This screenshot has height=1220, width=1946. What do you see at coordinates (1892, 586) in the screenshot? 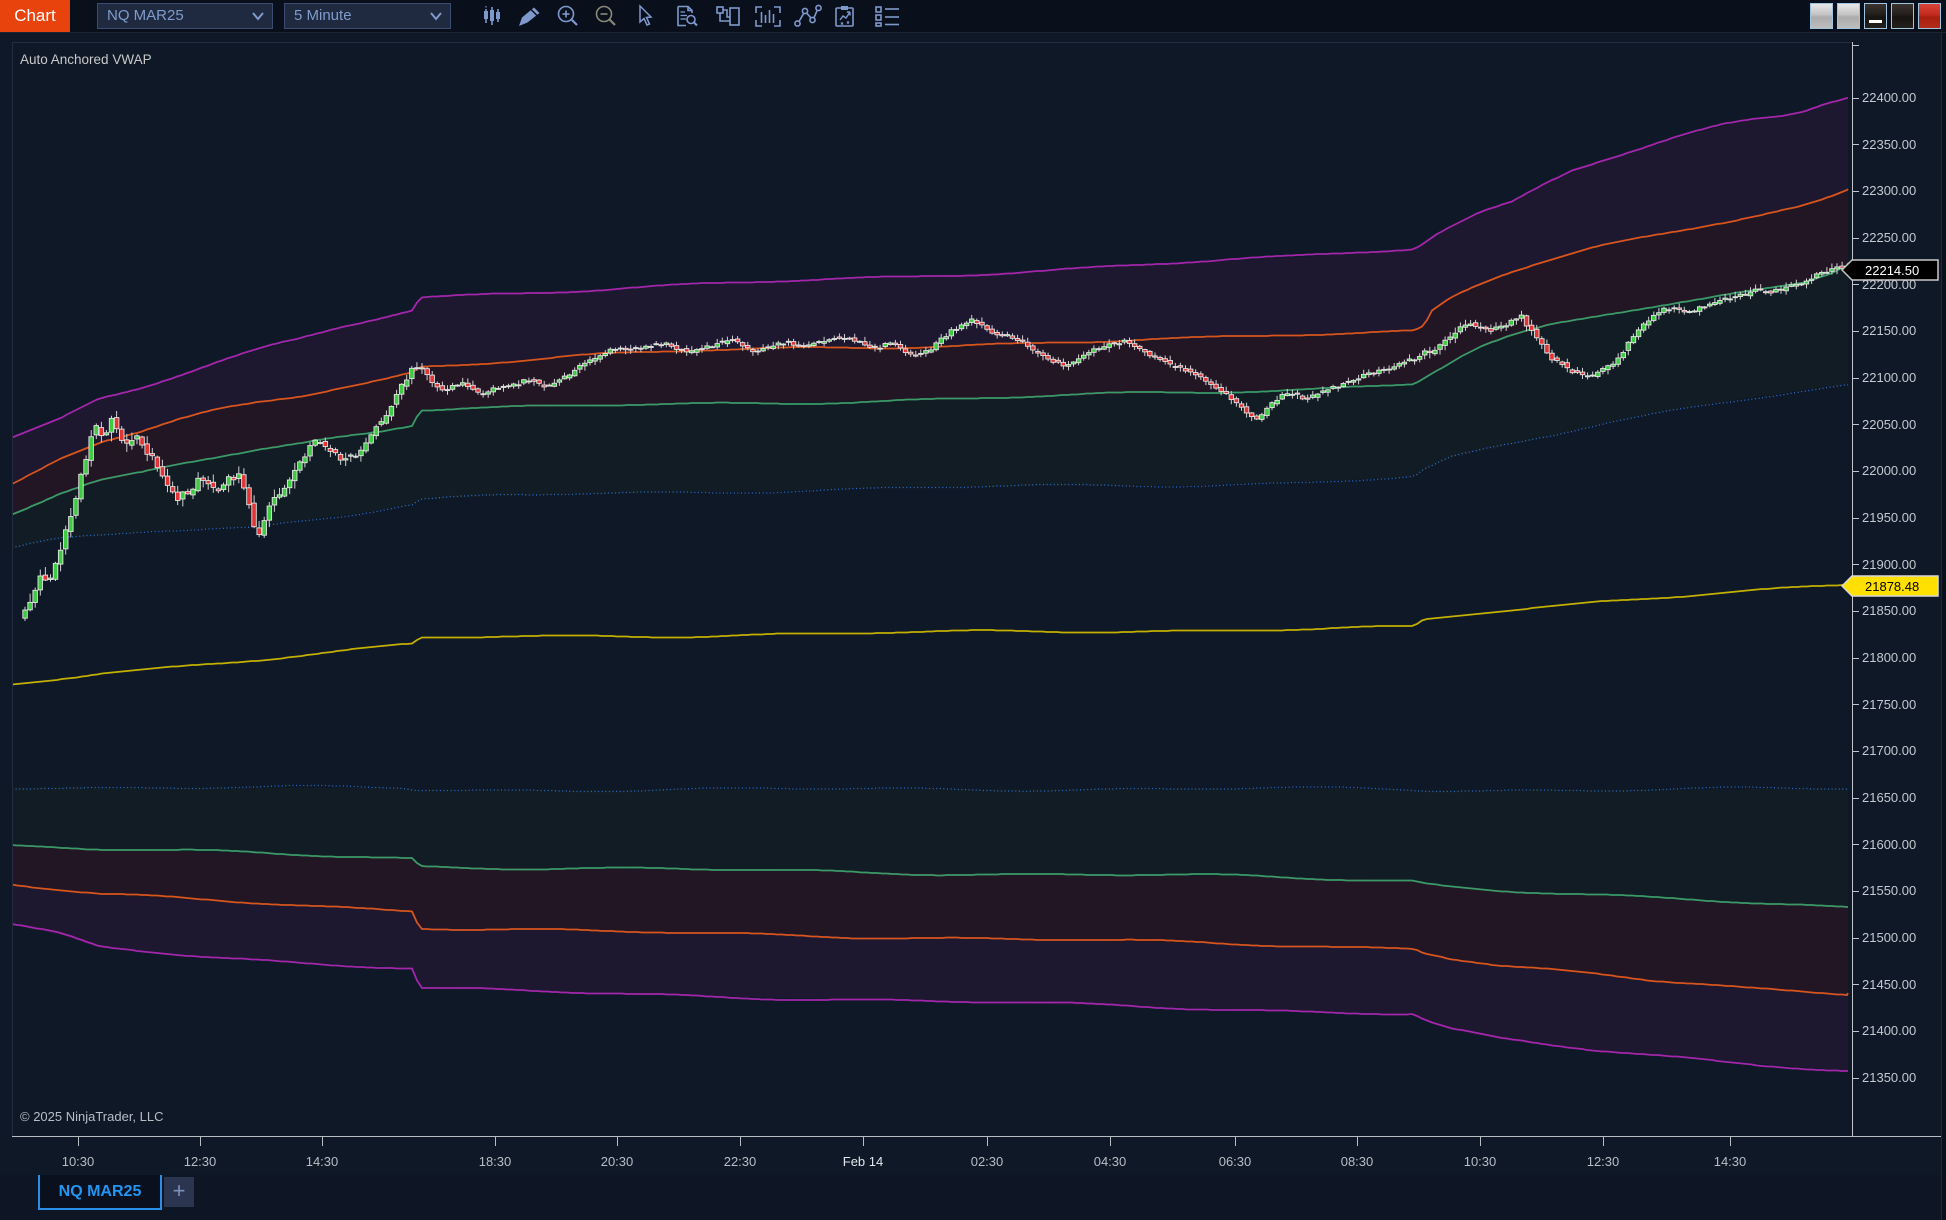
I see `svg-text: 21878.48` at bounding box center [1892, 586].